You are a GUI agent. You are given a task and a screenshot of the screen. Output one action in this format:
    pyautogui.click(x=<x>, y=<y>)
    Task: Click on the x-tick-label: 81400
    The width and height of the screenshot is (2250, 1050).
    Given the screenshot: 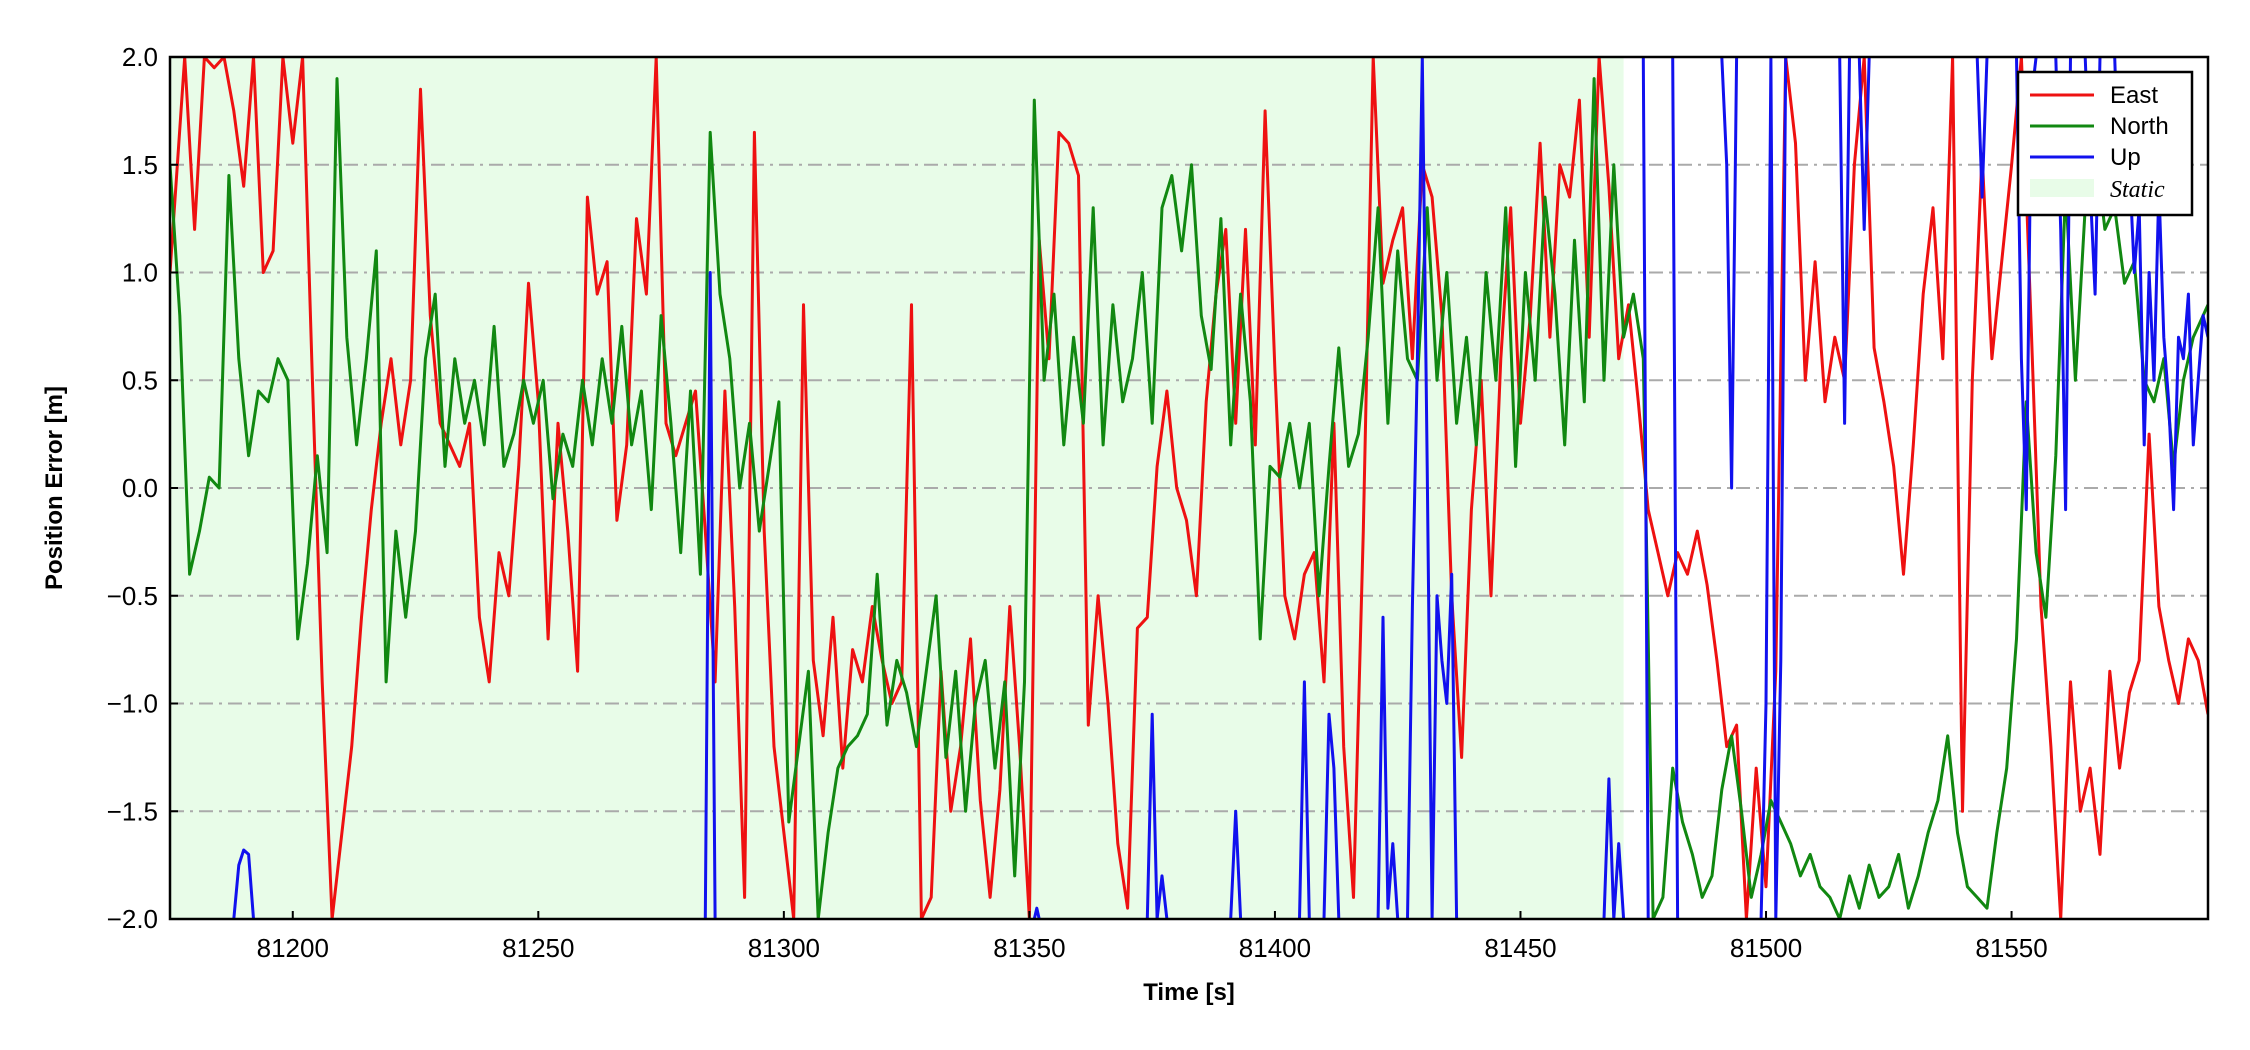 What is the action you would take?
    pyautogui.click(x=1275, y=948)
    